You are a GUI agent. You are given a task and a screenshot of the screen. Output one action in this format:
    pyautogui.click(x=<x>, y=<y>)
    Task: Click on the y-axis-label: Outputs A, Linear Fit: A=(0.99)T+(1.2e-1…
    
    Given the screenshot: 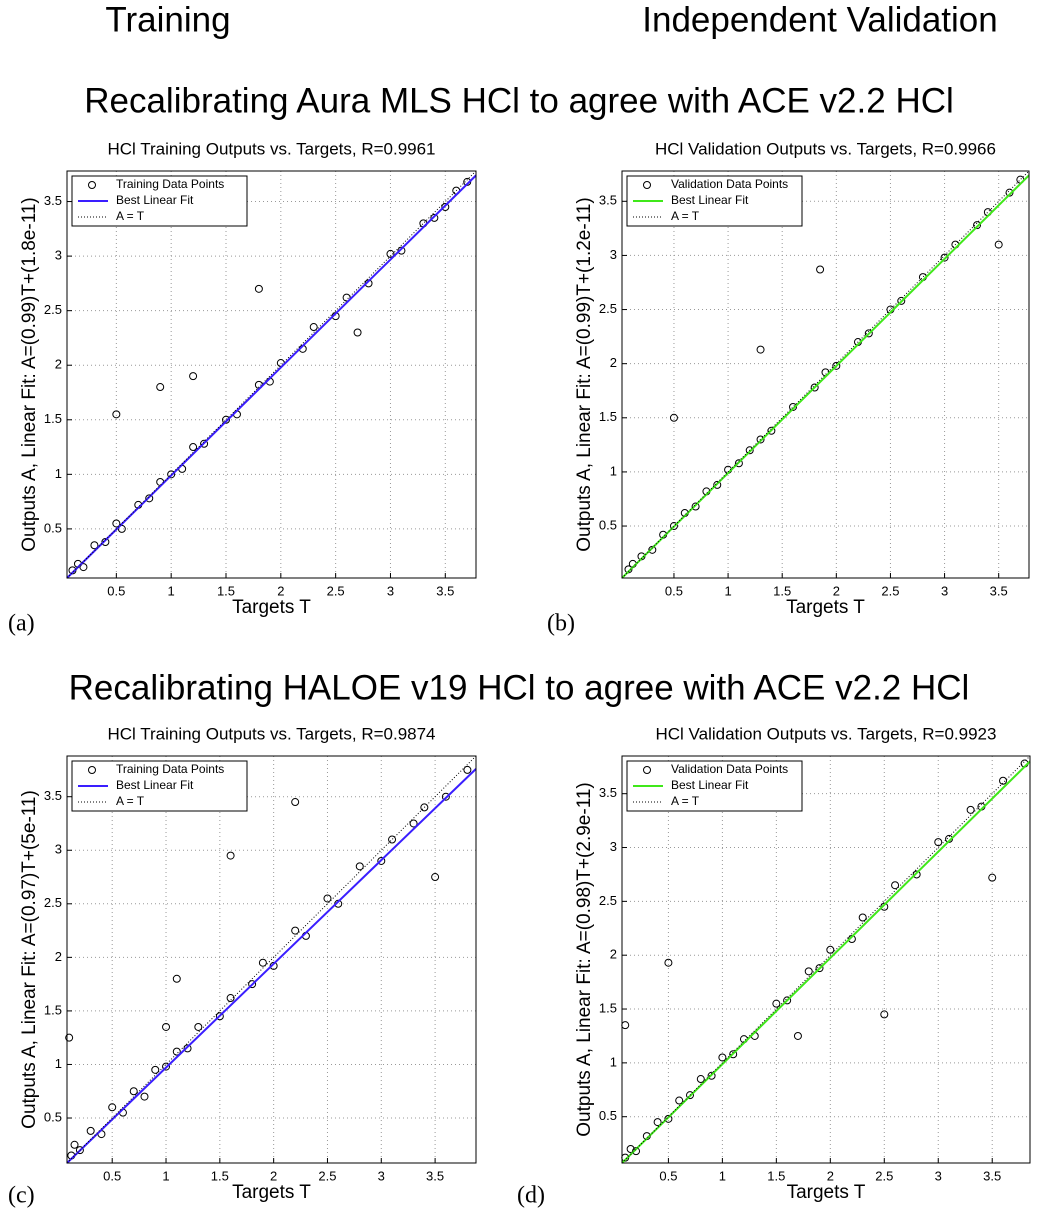 What is the action you would take?
    pyautogui.click(x=584, y=374)
    